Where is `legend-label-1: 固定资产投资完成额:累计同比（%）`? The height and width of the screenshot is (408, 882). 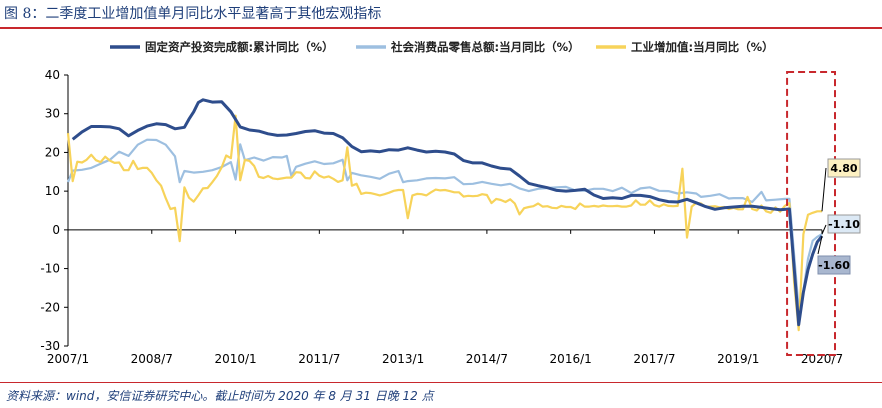
legend-label-1: 固定资产投资完成额:累计同比（%） is located at coordinates (239, 47).